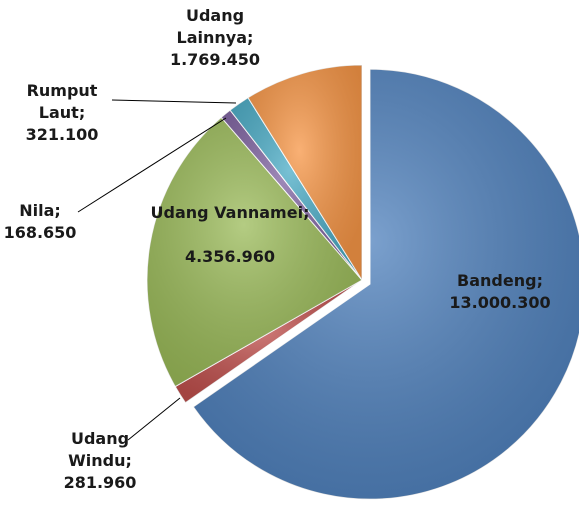 Image resolution: width=579 pixels, height=508 pixels. I want to click on data-label-category: Udang Lainnya;, so click(215, 26).